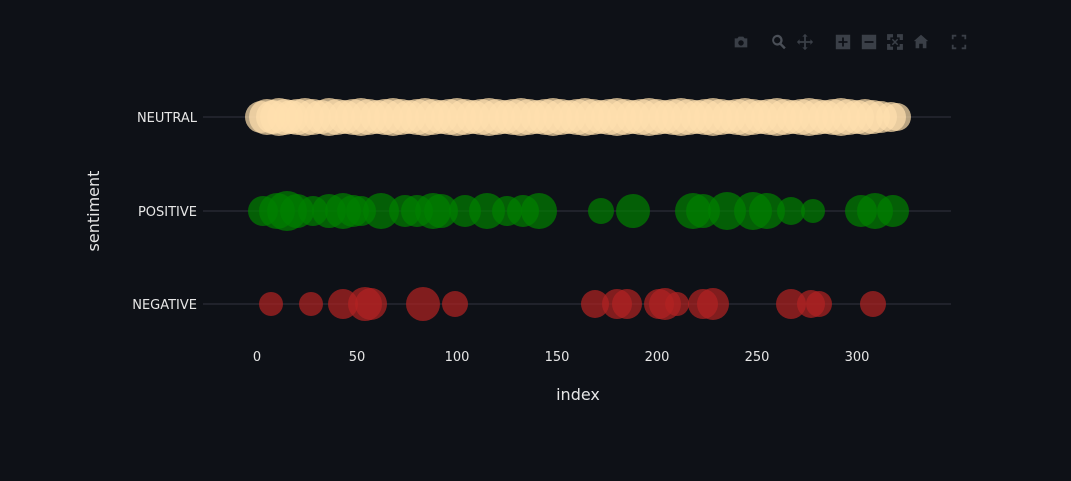 This screenshot has height=481, width=1071. I want to click on y-tick-label: POSITIVE, so click(167, 212).